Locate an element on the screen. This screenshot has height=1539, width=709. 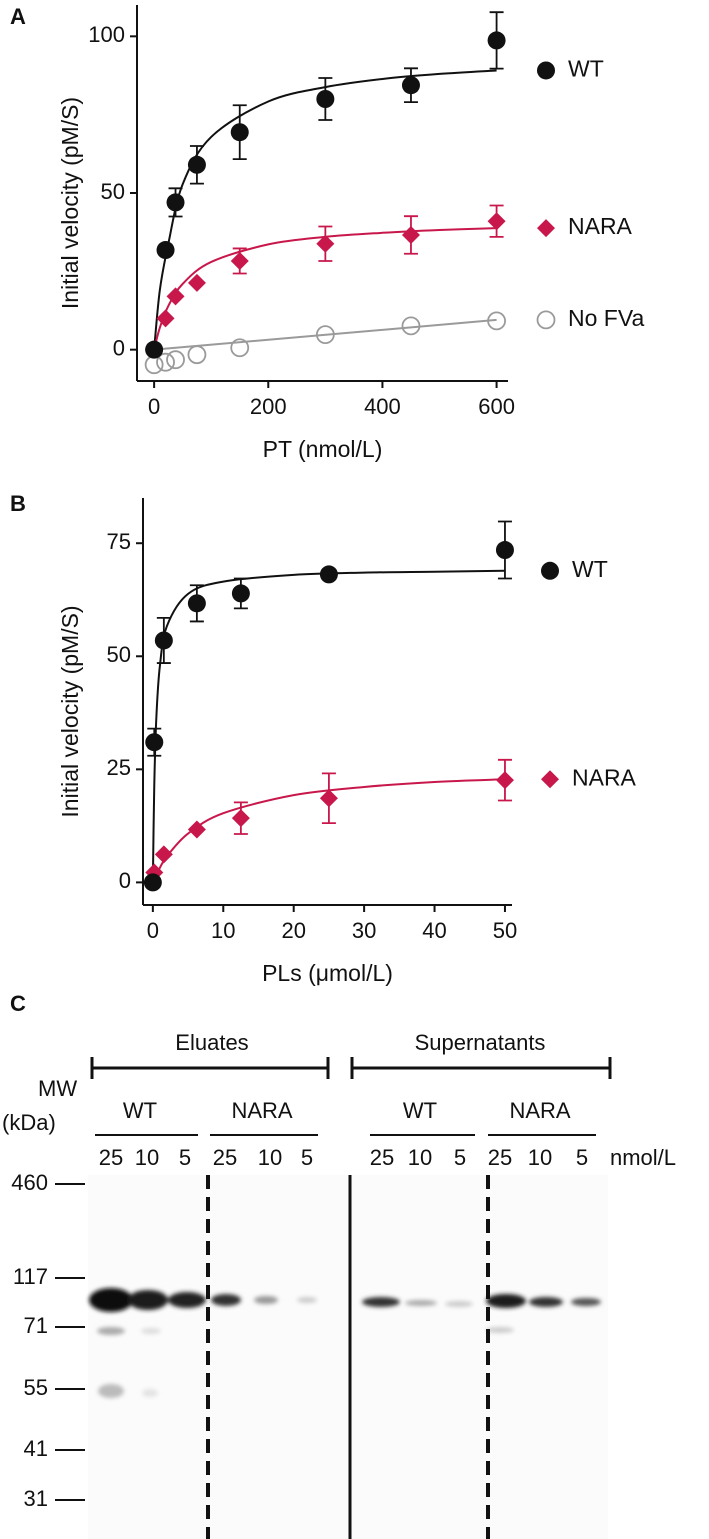
x-tick-label: 600 is located at coordinates (496, 406).